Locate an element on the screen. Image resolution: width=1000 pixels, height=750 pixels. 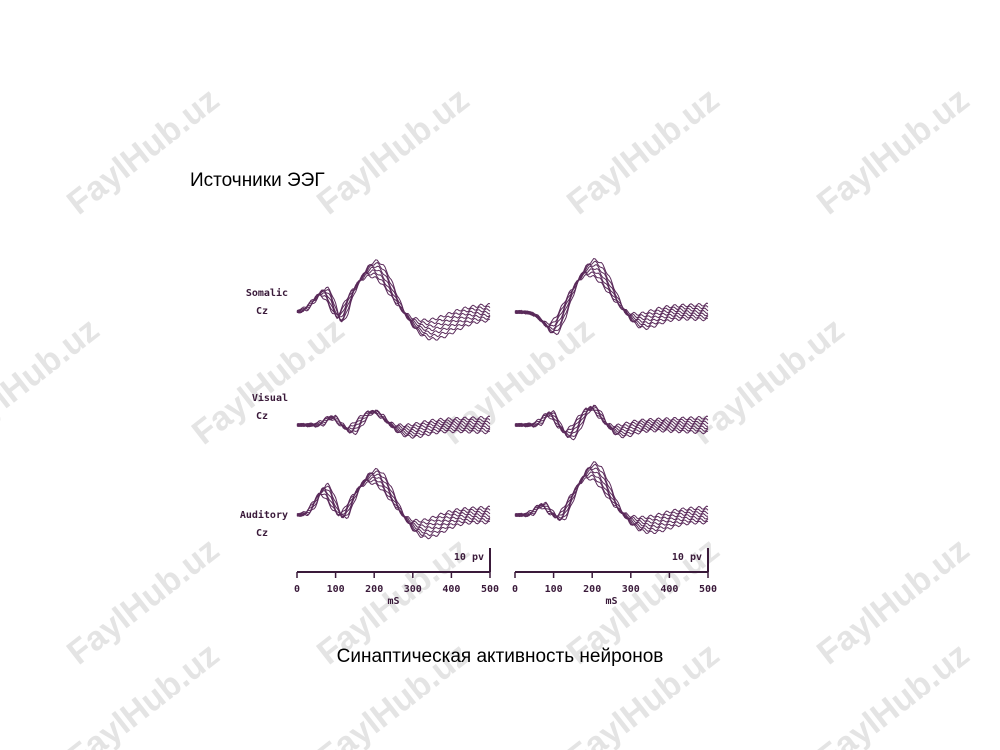
caption: Синаптическая активность нейронов is located at coordinates (500, 656).